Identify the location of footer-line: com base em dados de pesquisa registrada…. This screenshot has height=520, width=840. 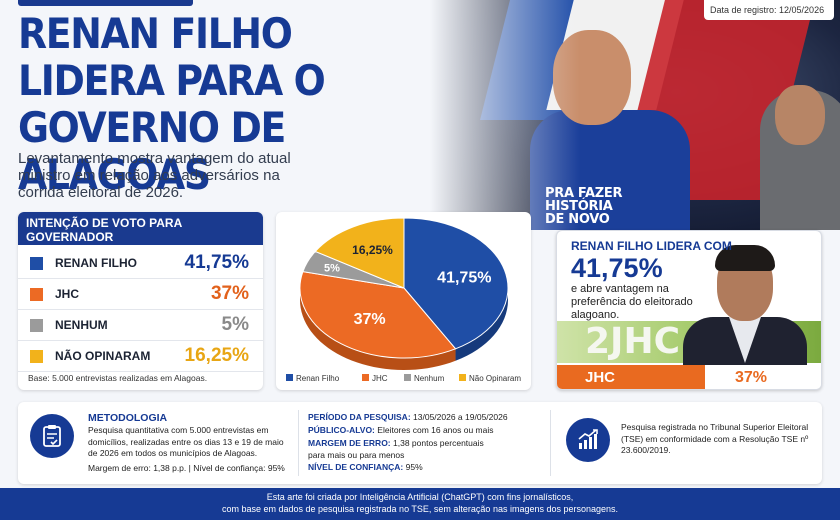
(420, 509).